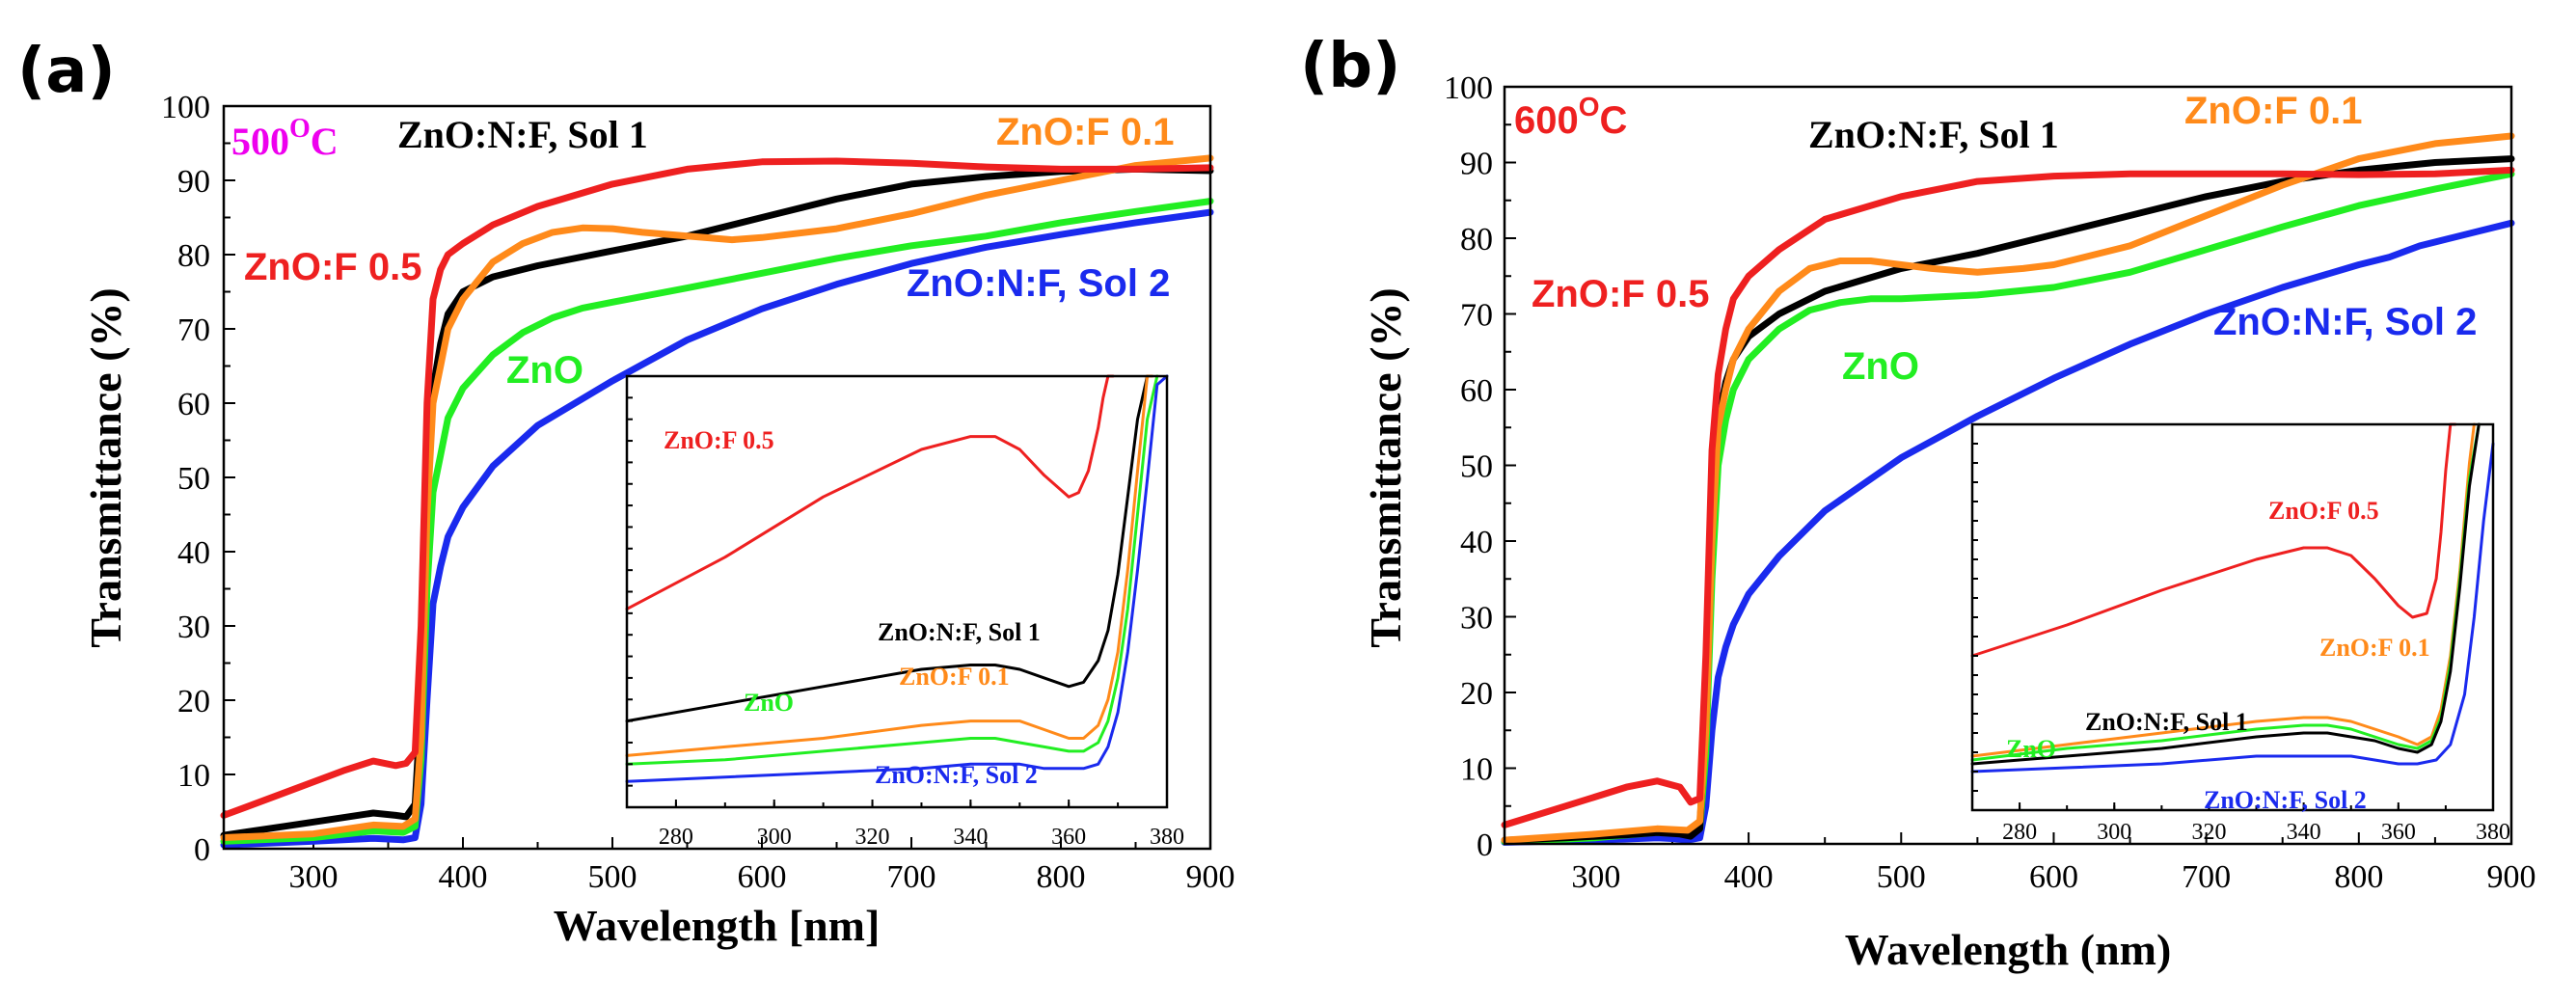 Image resolution: width=2576 pixels, height=1004 pixels. I want to click on panel-a-inset-series-zno, so click(892, 570).